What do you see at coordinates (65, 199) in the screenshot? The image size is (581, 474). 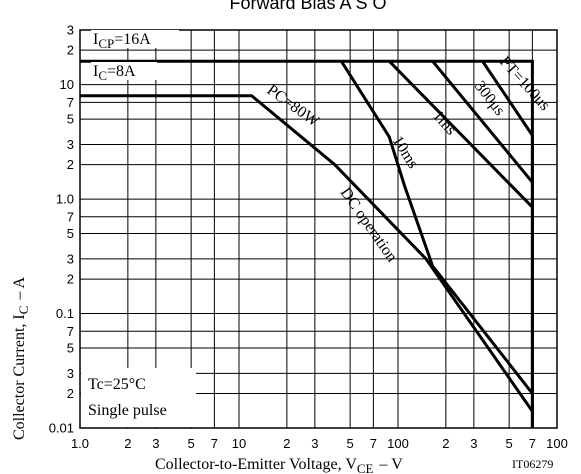 I see `y-tick-label: 1.0` at bounding box center [65, 199].